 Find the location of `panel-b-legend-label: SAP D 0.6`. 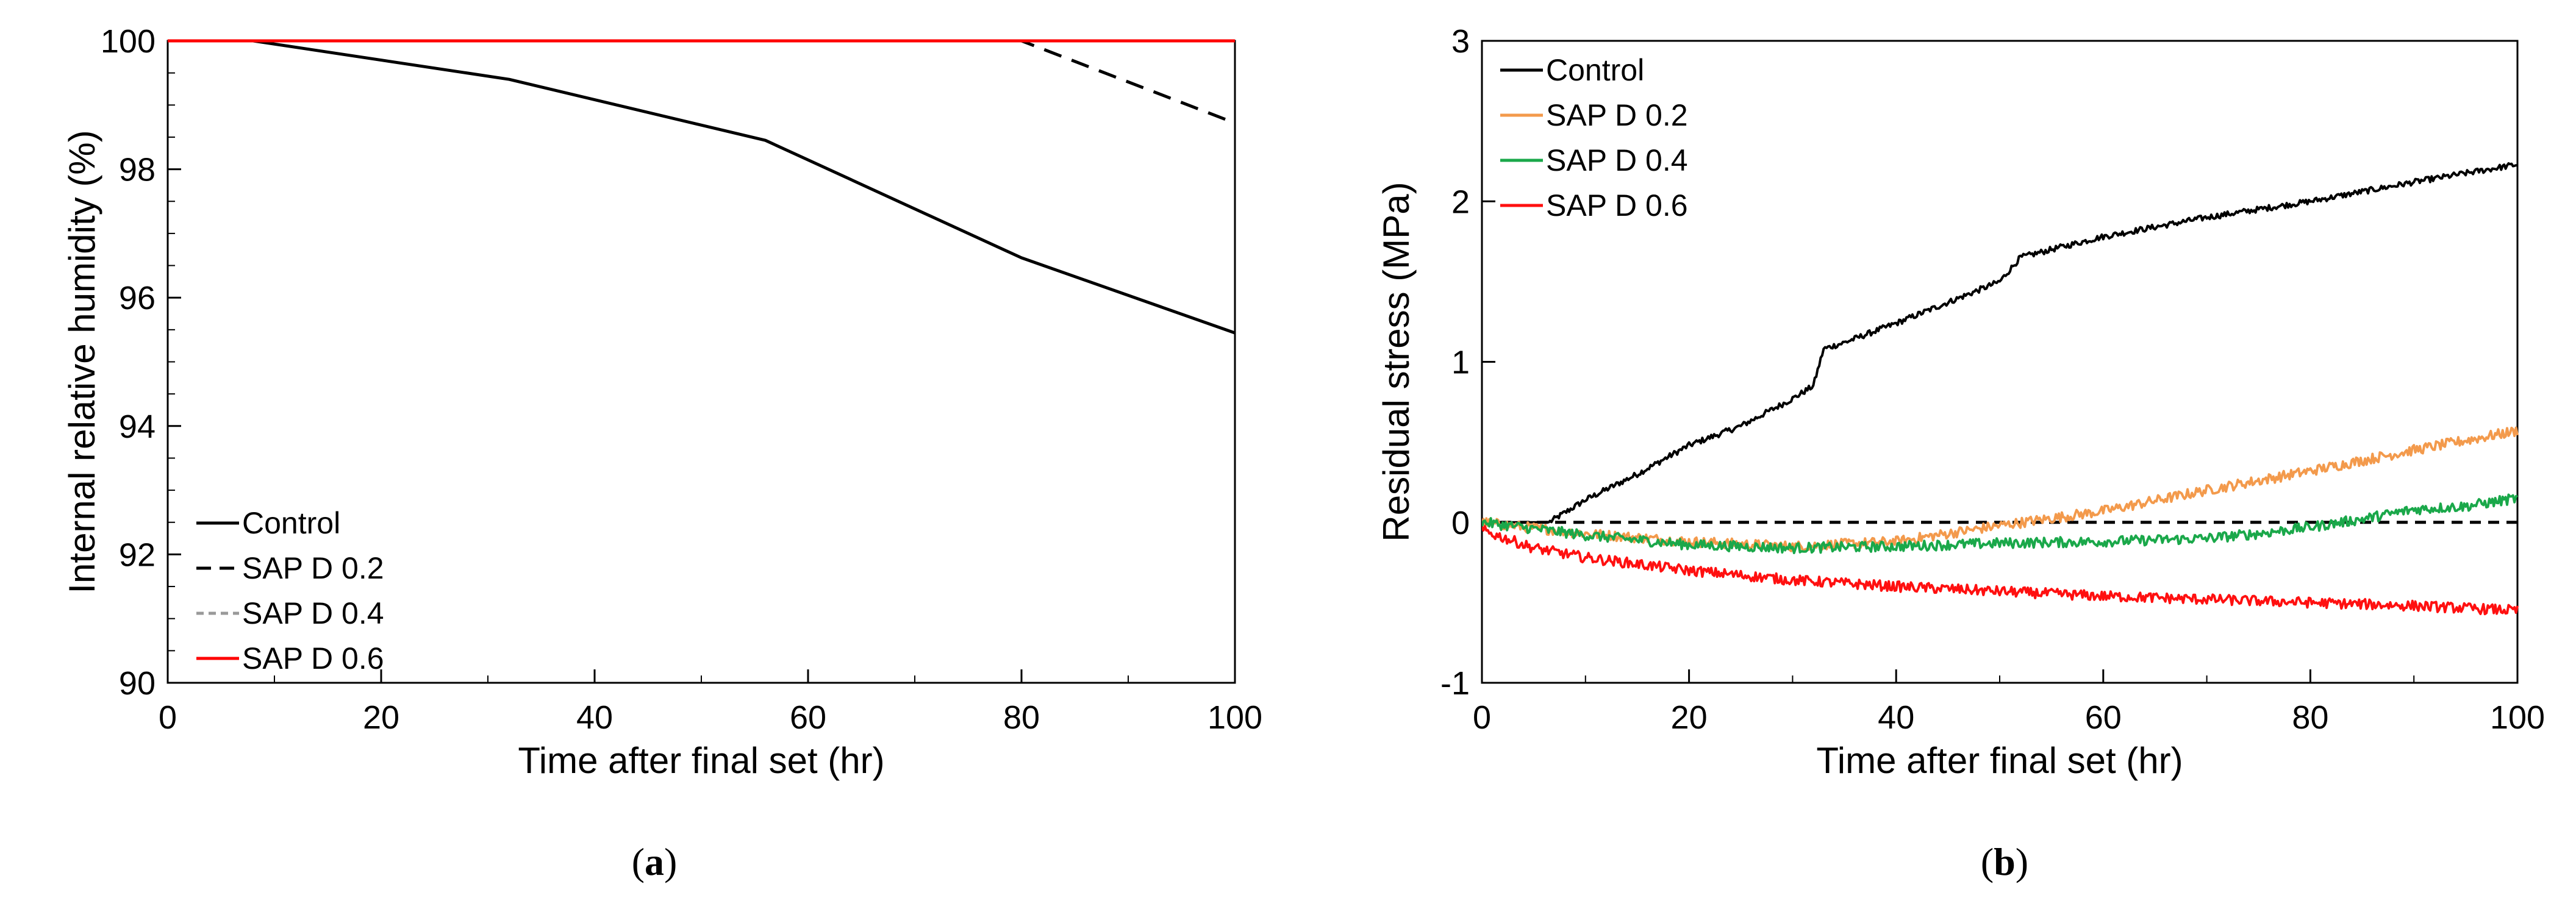

panel-b-legend-label: SAP D 0.6 is located at coordinates (1617, 205).